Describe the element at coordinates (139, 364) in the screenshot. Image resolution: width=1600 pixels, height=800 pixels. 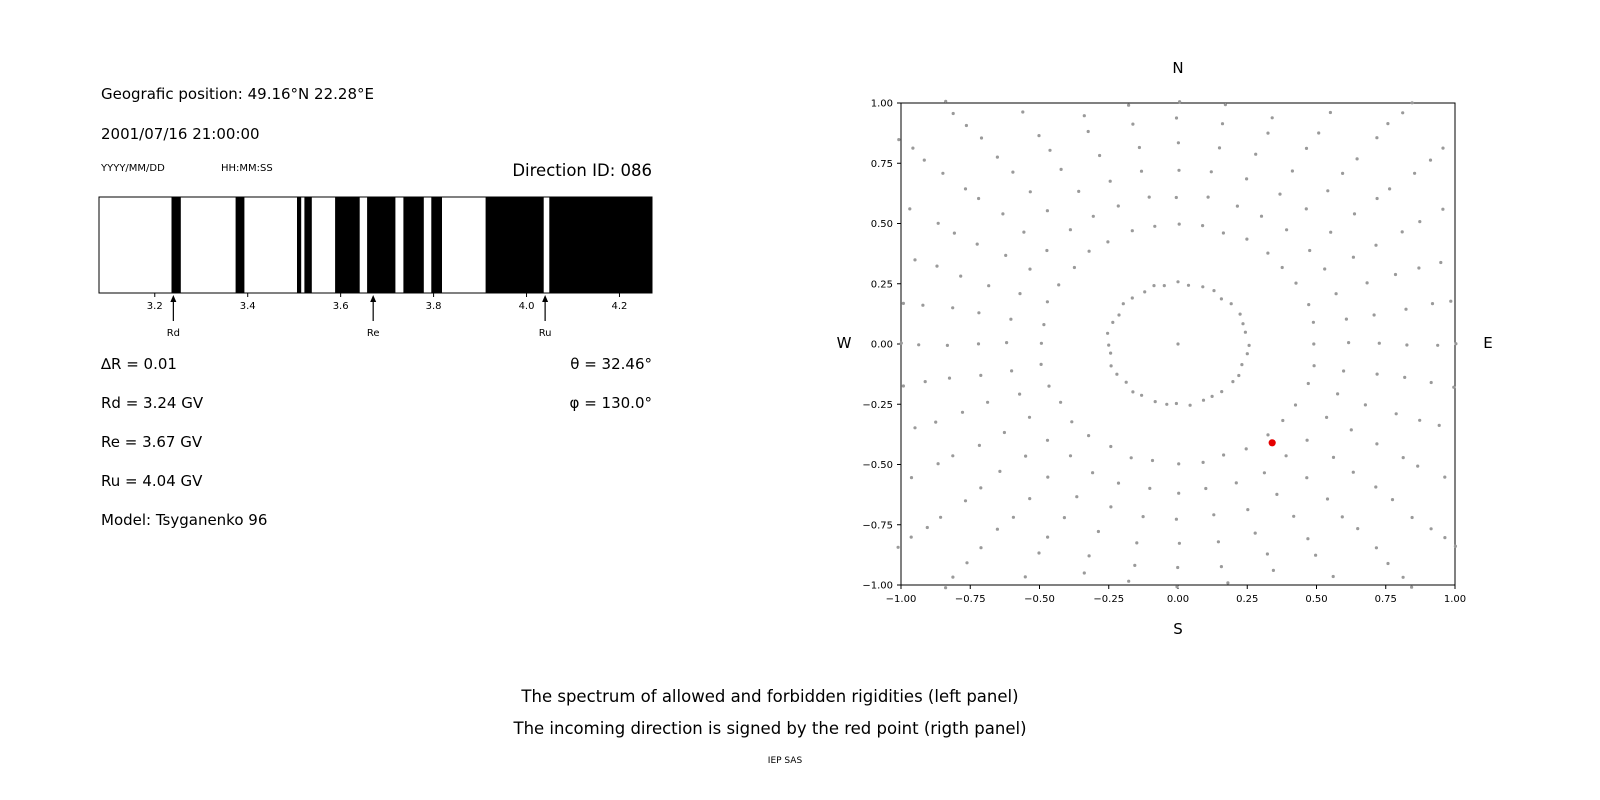
I see `parameter-line: ∆R = 0.01` at that location.